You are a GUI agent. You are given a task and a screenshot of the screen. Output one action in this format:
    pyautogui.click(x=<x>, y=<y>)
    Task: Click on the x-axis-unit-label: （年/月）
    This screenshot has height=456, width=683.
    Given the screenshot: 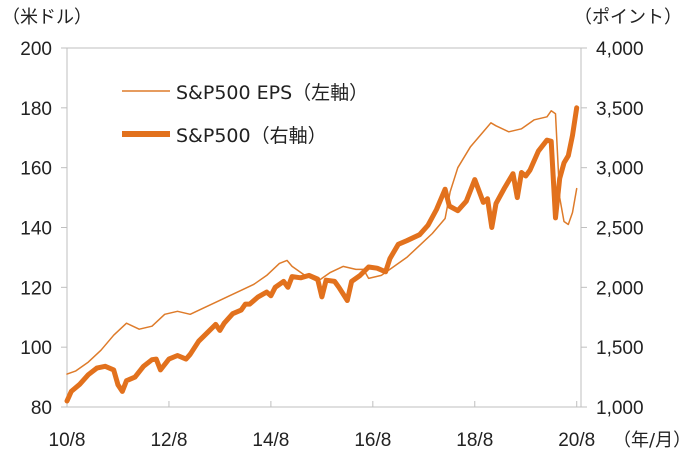 What is the action you would take?
    pyautogui.click(x=648, y=440)
    